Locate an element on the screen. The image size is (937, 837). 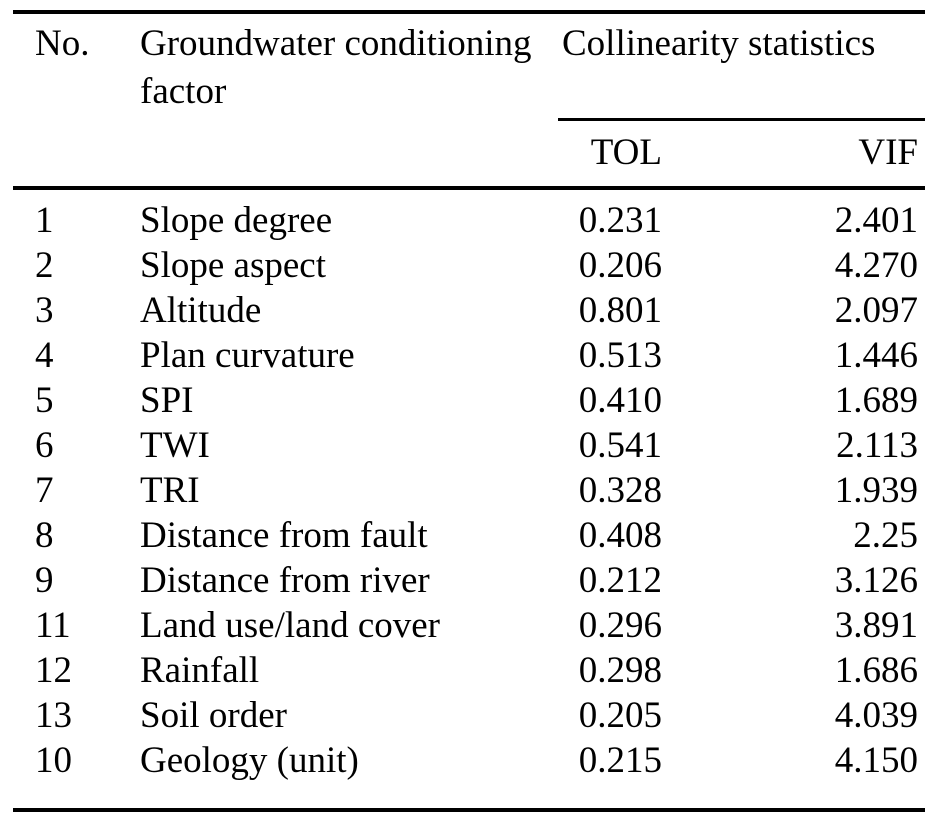
col-header-factor: Groundwater conditioning factor is located at coordinates (349, 101).